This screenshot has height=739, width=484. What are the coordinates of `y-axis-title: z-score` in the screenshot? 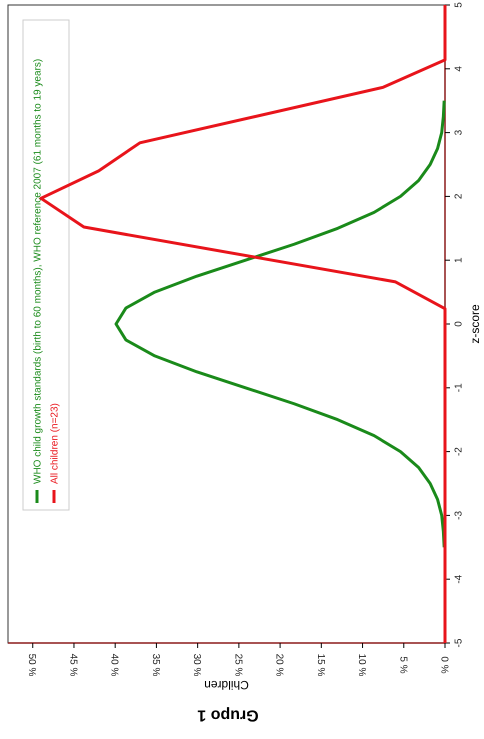 It's located at (475, 324).